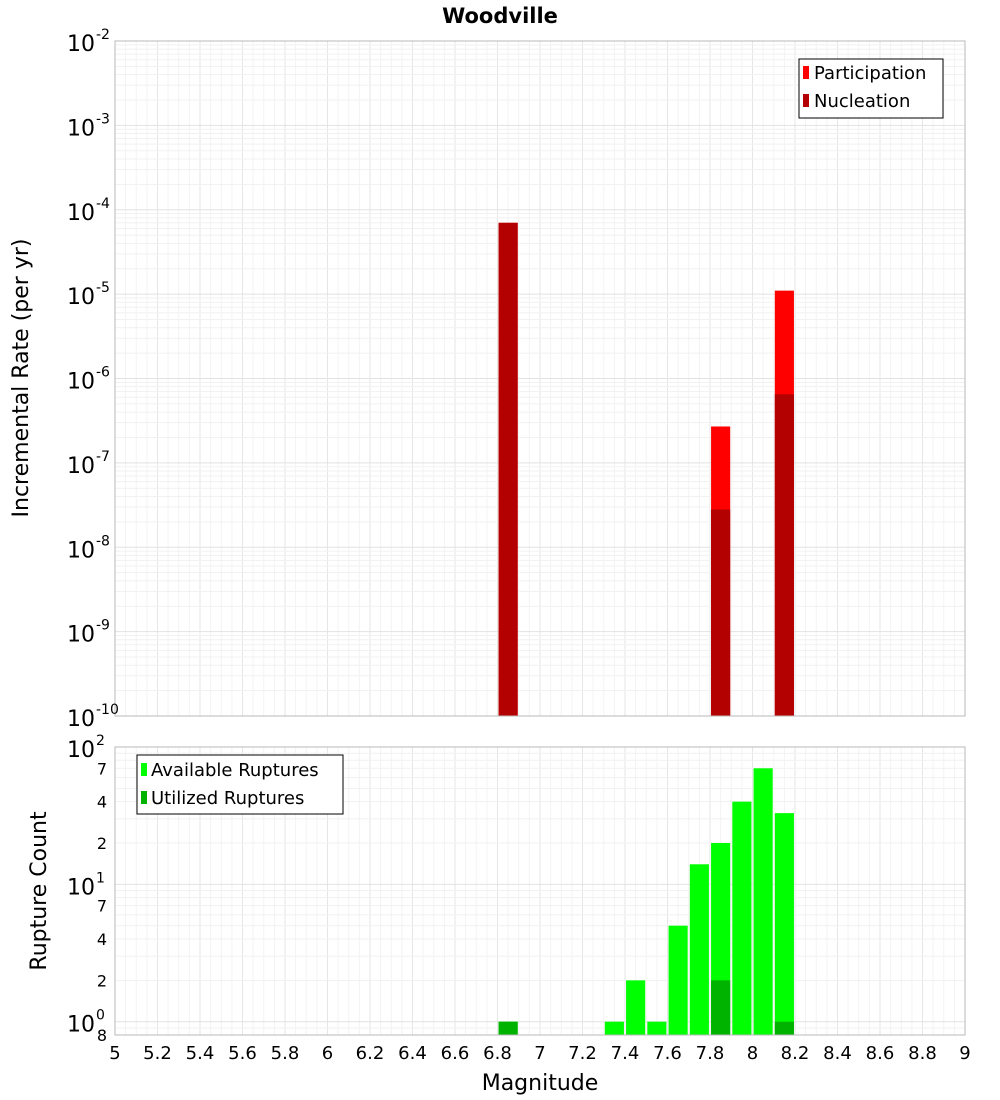 This screenshot has height=1100, width=1000. What do you see at coordinates (455, 1053) in the screenshot?
I see `x-tick-label: 6.6` at bounding box center [455, 1053].